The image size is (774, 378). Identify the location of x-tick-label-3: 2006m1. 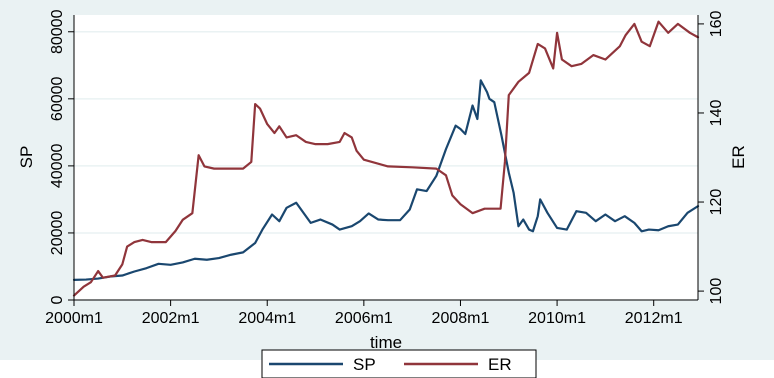
(364, 318).